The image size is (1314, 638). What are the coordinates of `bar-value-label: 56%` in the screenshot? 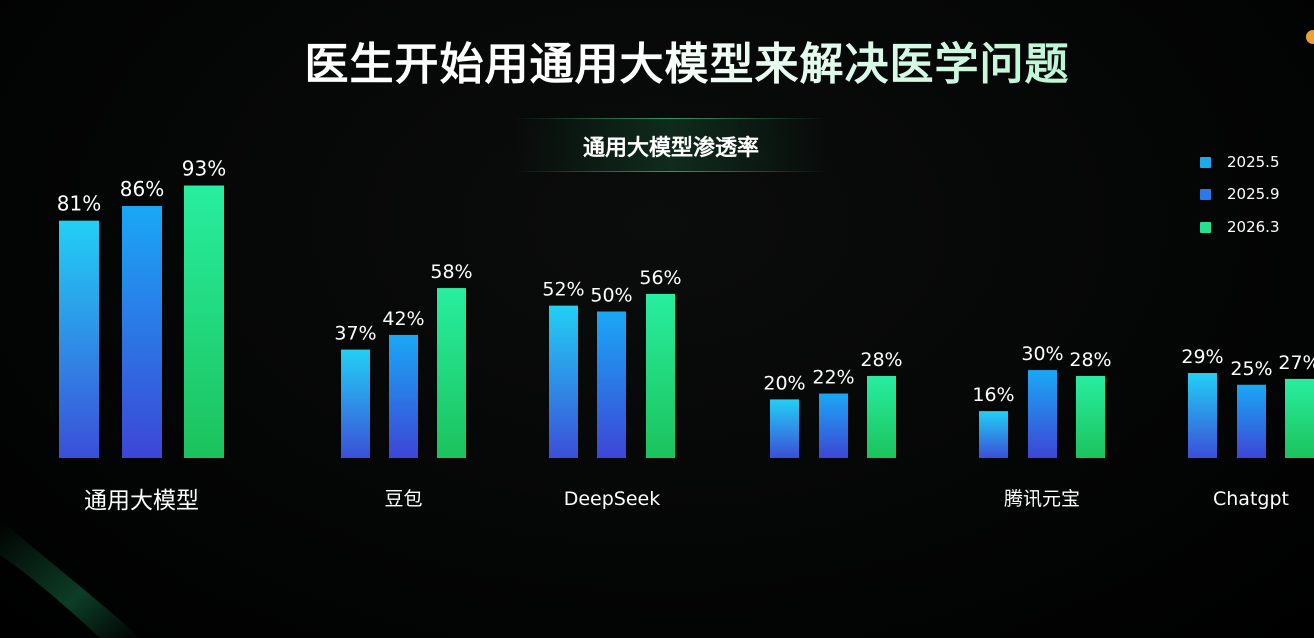 It's located at (660, 278).